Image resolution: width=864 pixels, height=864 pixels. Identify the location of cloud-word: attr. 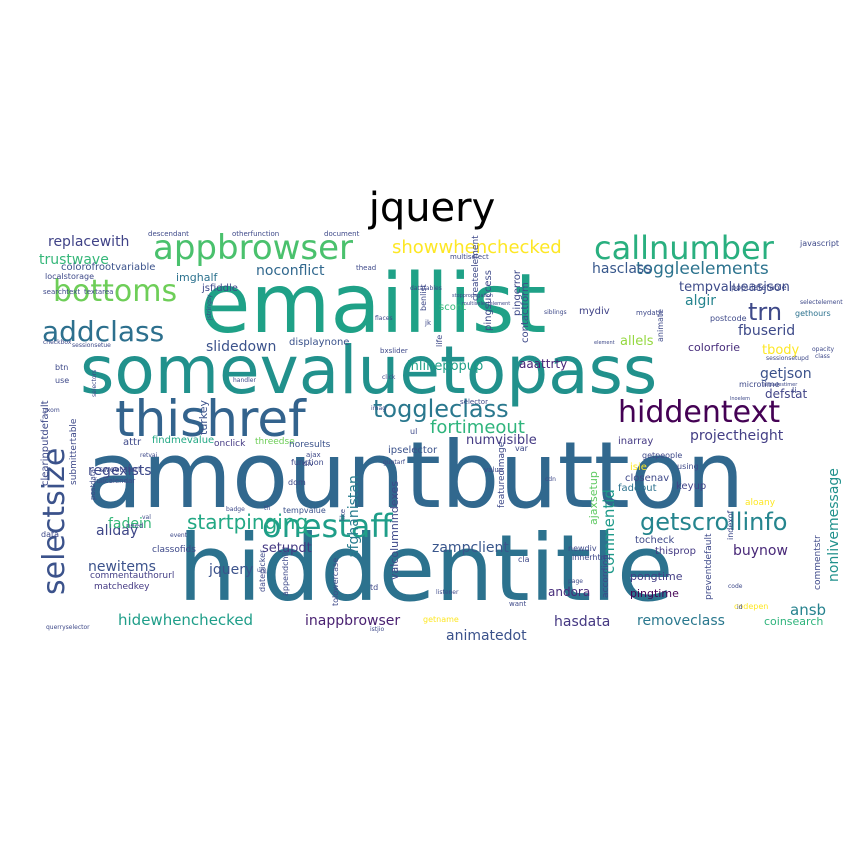
(132, 442).